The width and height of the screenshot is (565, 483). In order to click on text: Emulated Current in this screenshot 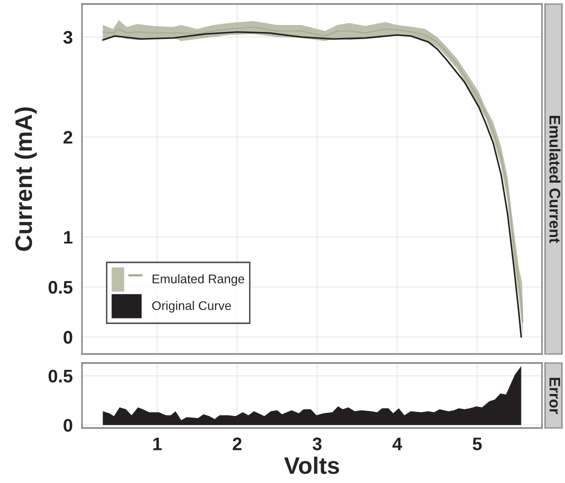, I will do `click(555, 179)`.